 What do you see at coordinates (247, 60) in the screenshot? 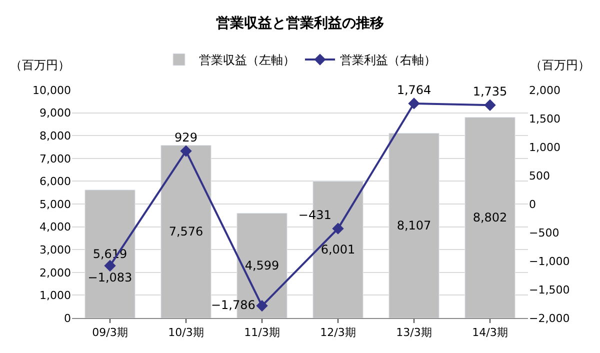
I see `legend-label: 営業収益（左軸）` at bounding box center [247, 60].